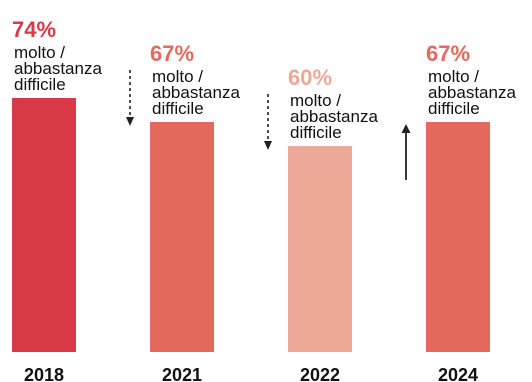 The image size is (532, 382). What do you see at coordinates (34, 29) in the screenshot?
I see `value-label-2018: 74%` at bounding box center [34, 29].